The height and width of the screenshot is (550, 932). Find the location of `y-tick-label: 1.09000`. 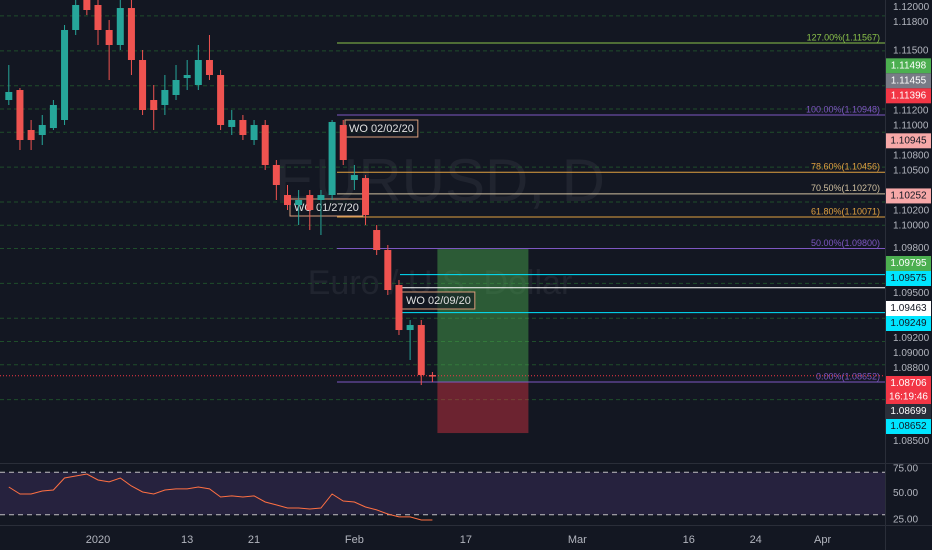

y-tick-label: 1.09000 is located at coordinates (911, 353).